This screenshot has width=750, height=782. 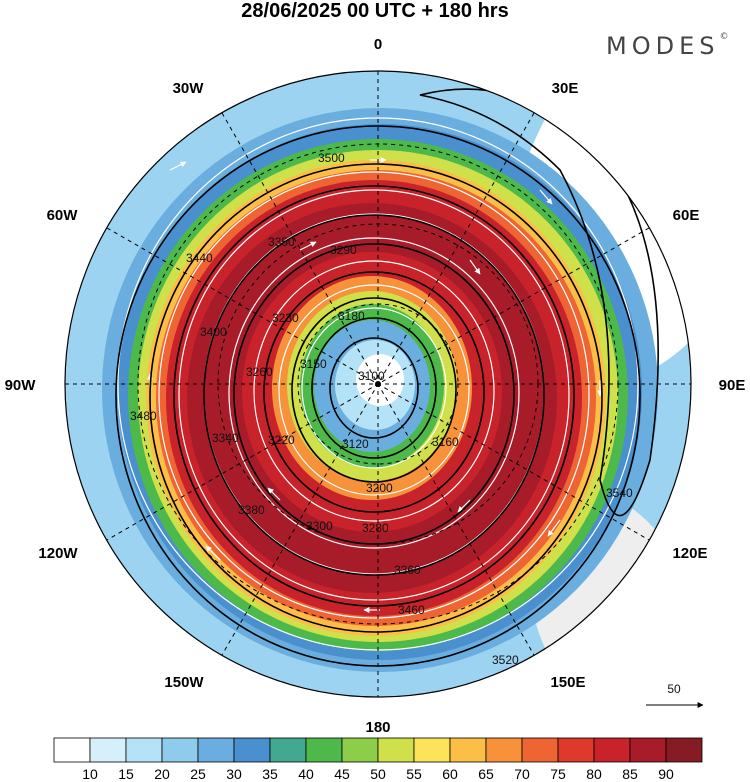 What do you see at coordinates (184, 682) in the screenshot?
I see `lon-label-150w: 150W` at bounding box center [184, 682].